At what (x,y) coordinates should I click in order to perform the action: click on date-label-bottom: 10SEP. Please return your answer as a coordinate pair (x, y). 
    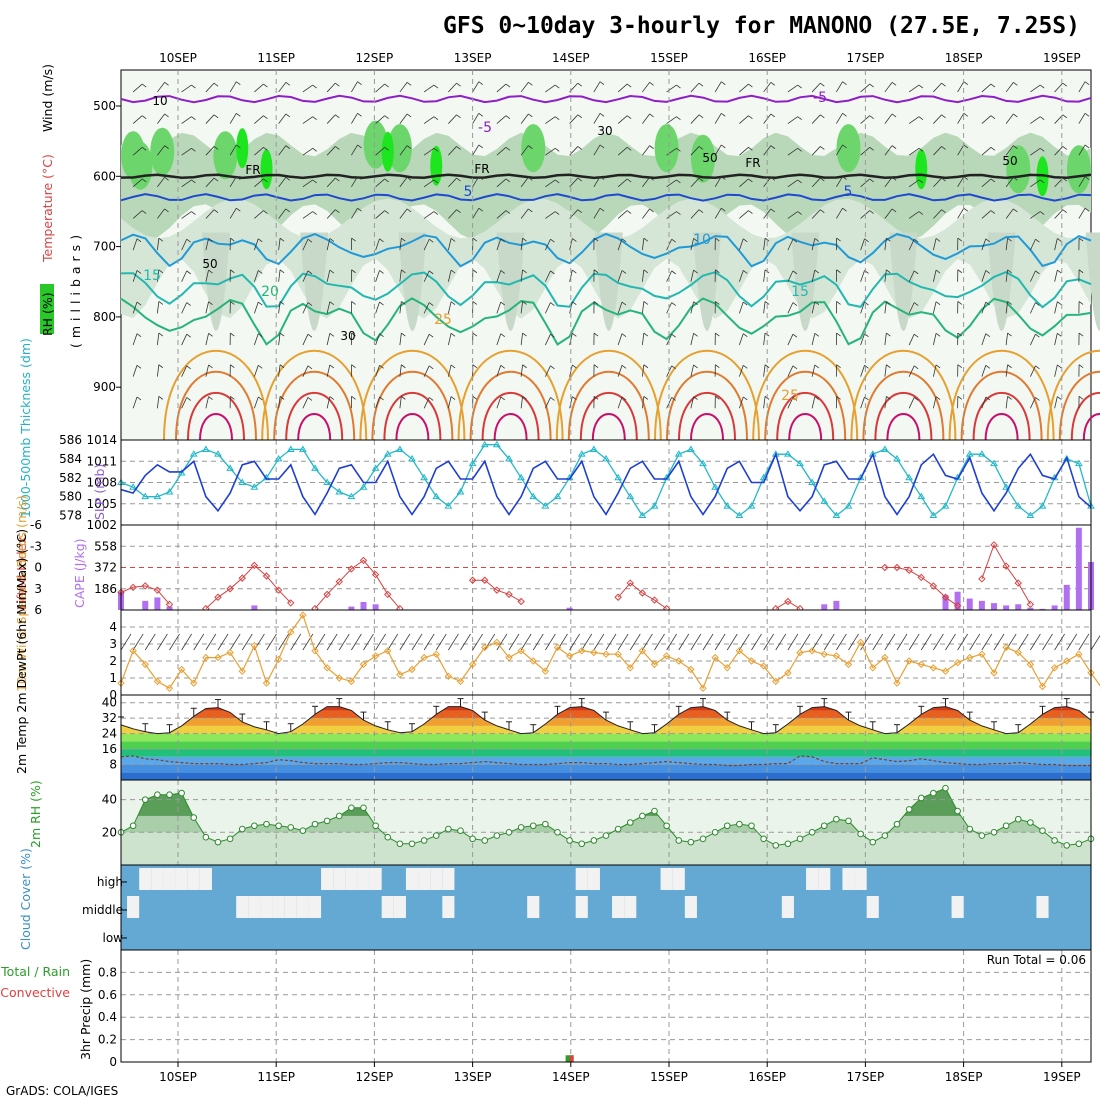
    Looking at the image, I should click on (178, 1077).